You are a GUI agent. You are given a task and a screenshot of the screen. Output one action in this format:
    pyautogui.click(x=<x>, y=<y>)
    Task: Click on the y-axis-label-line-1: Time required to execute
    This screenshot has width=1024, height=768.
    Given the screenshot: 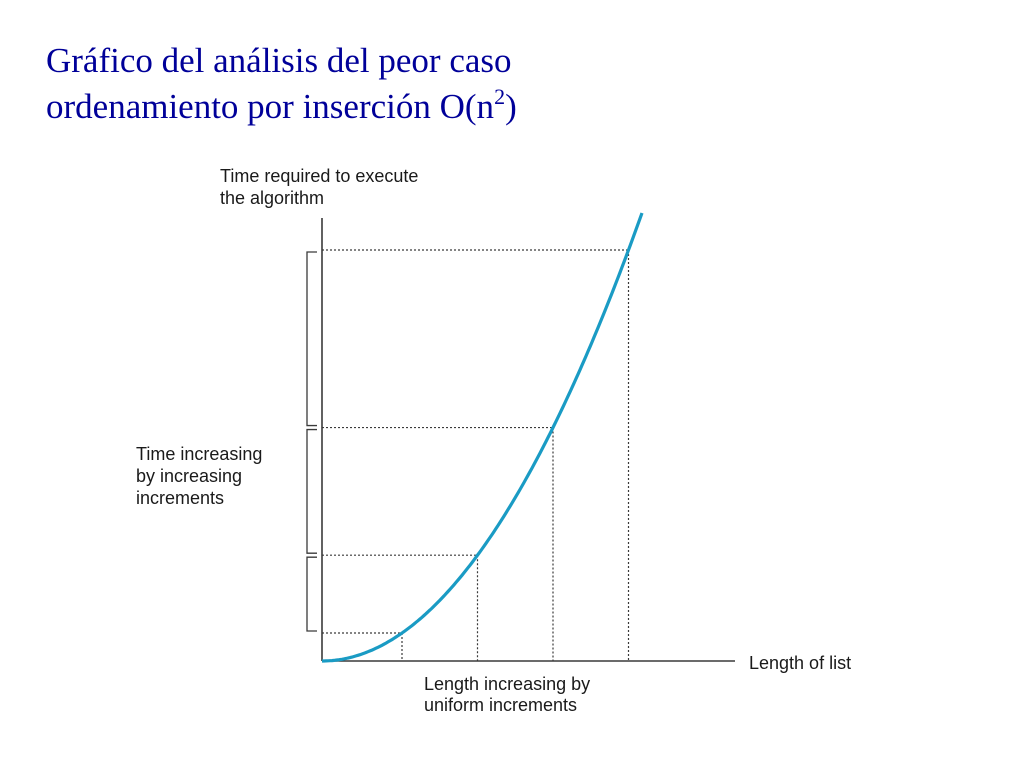 What is the action you would take?
    pyautogui.click(x=319, y=176)
    